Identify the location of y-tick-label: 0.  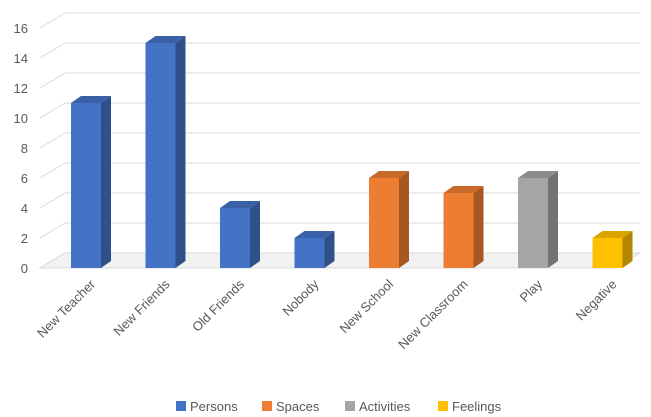
(24, 268).